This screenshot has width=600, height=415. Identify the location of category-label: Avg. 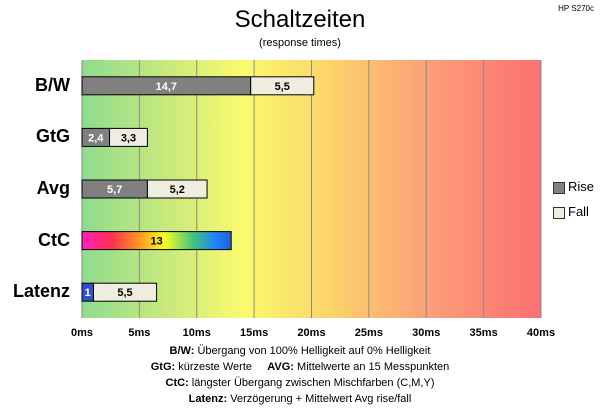
(53, 188).